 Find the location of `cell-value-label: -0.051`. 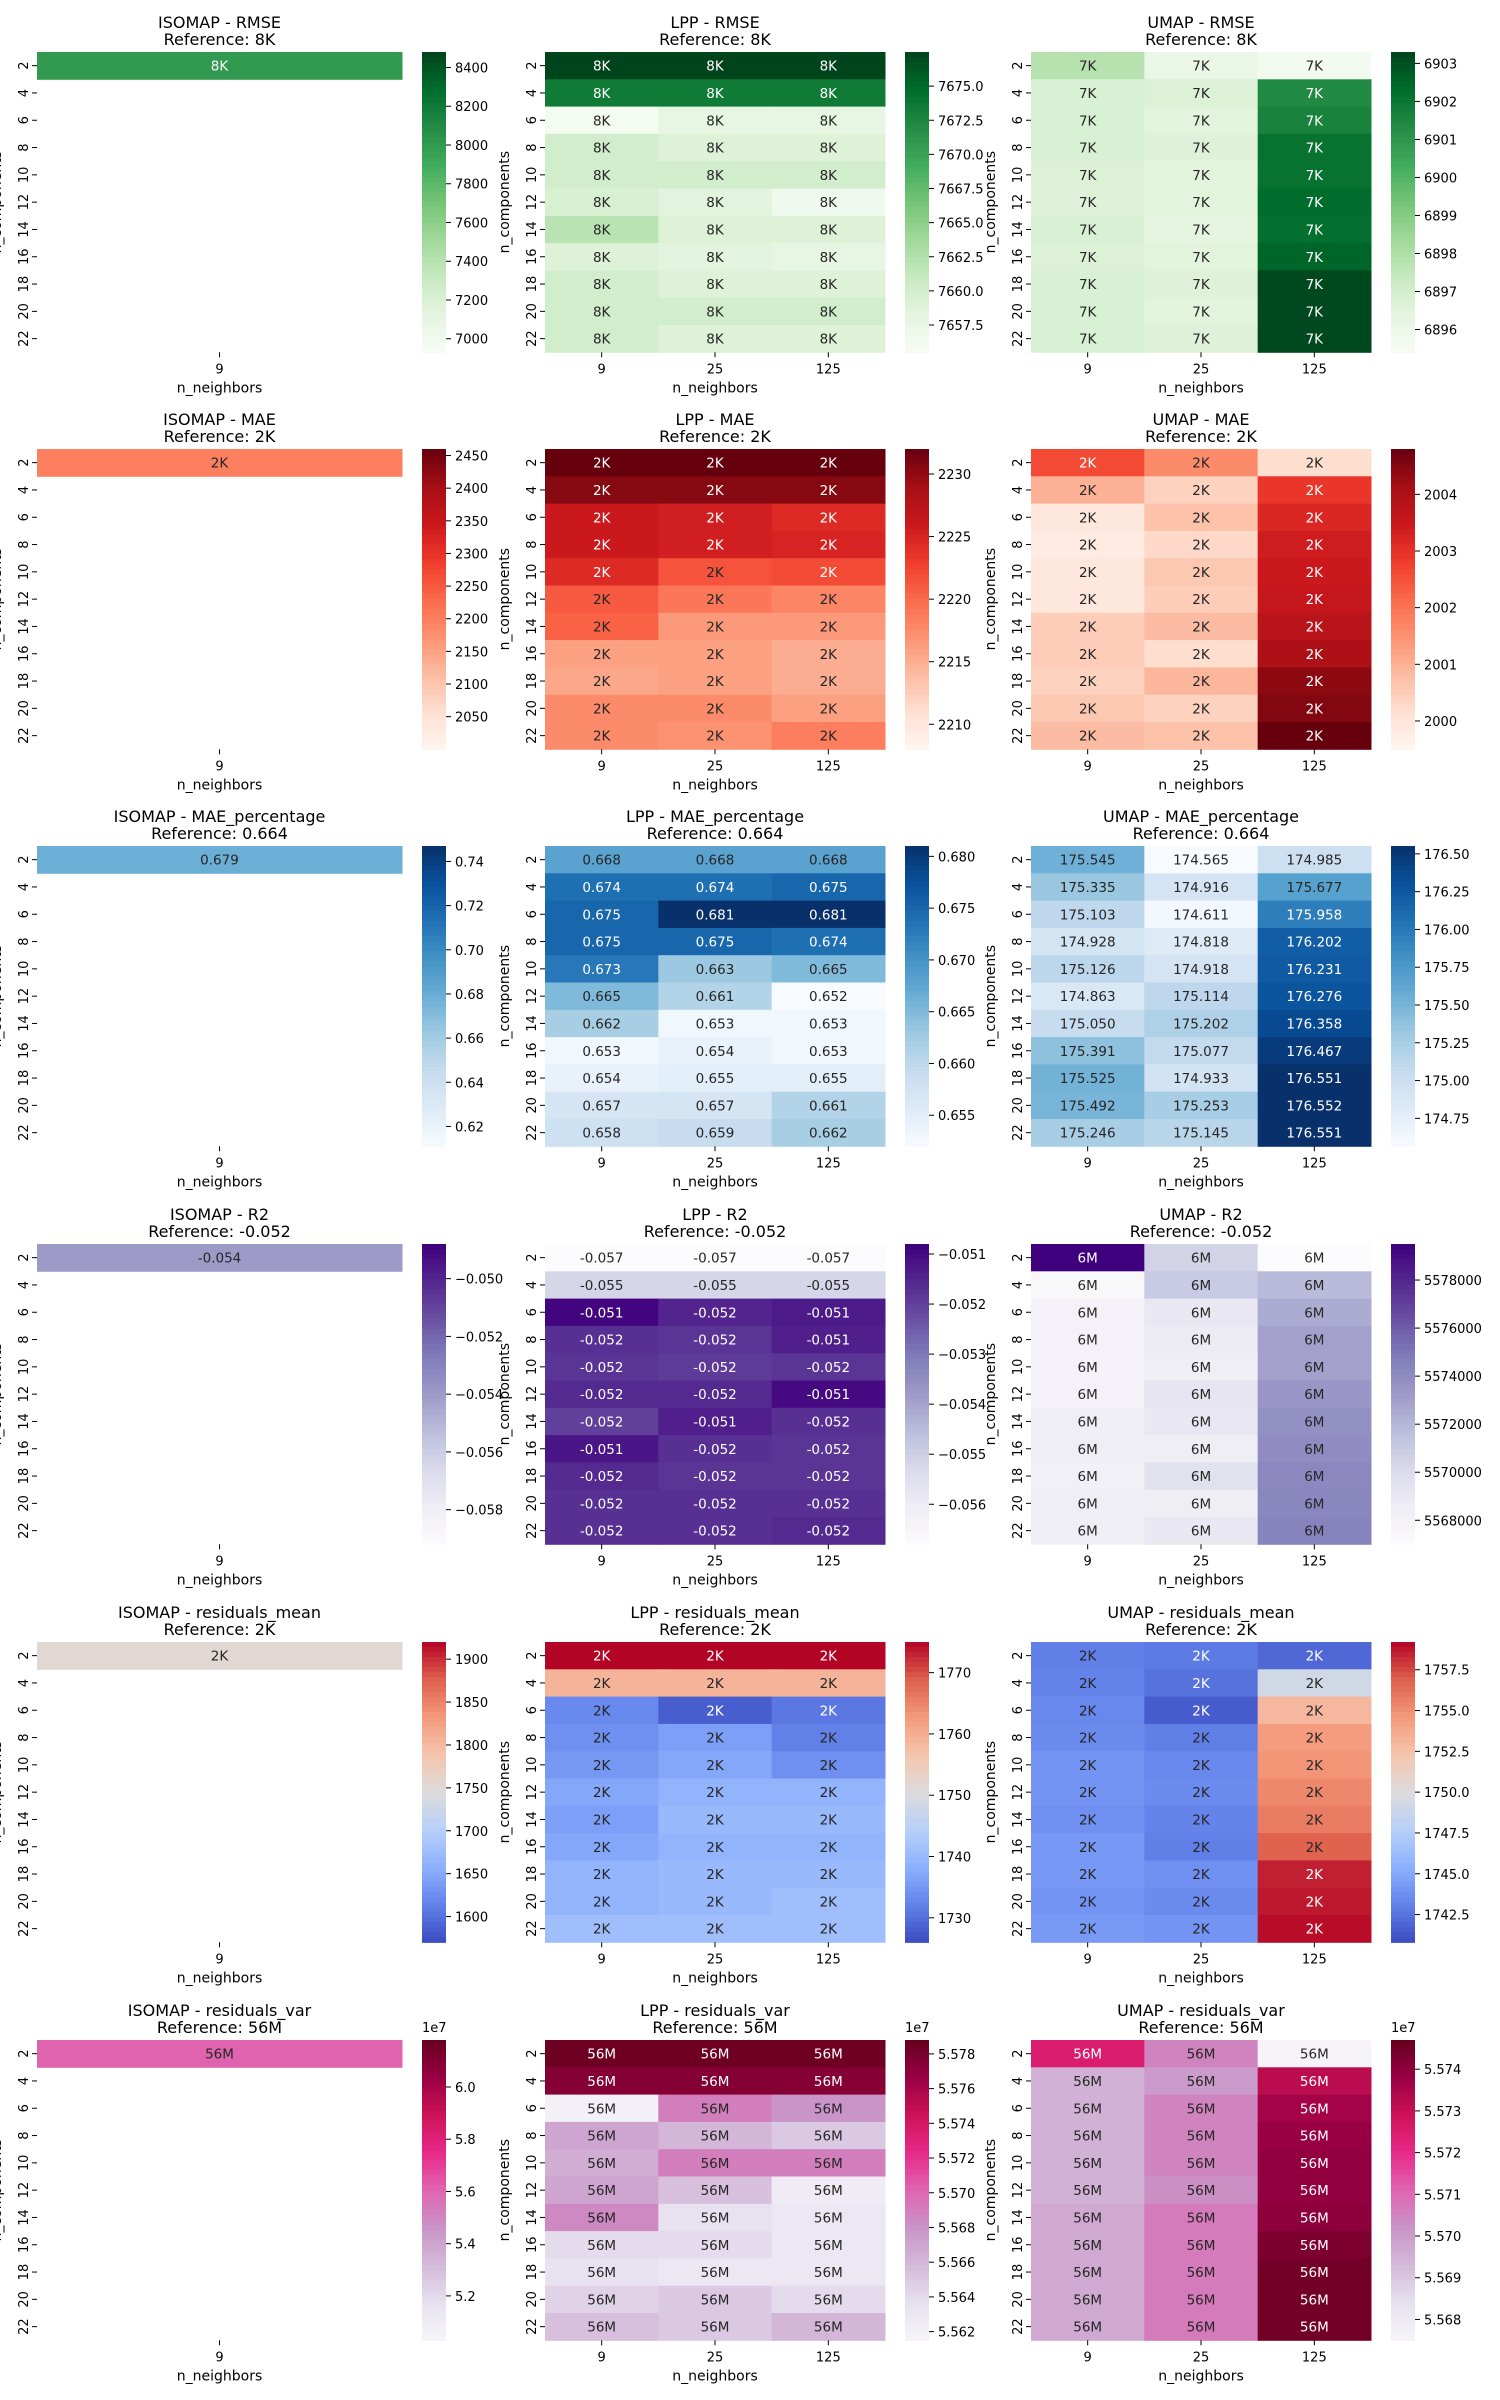

cell-value-label: -0.051 is located at coordinates (829, 1313).